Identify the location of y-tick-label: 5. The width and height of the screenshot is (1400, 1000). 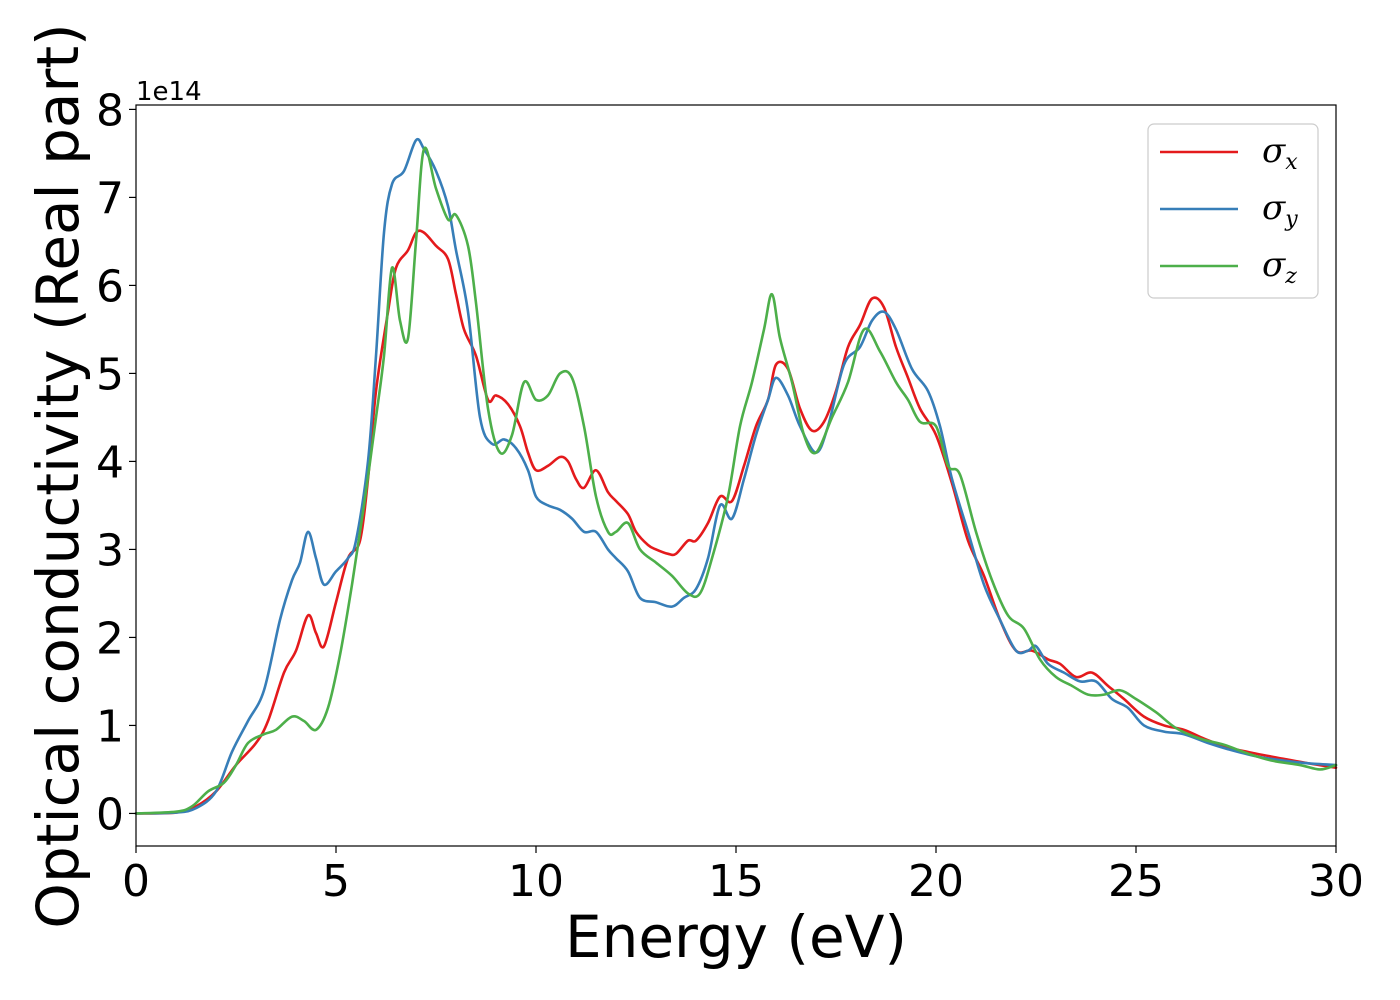
(110, 374).